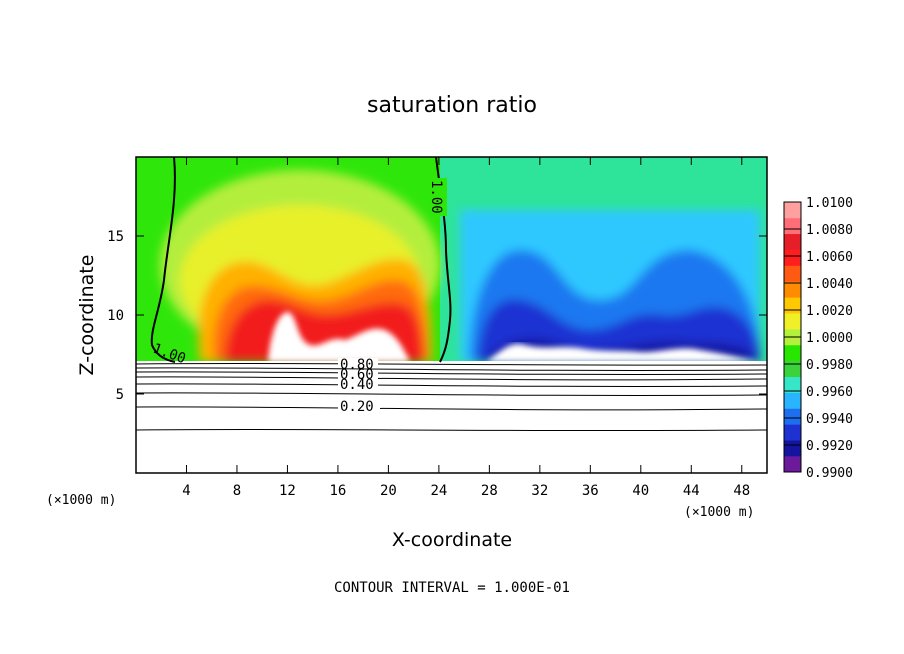 The image size is (904, 654). Describe the element at coordinates (829, 419) in the screenshot. I see `colorbar-label-0.9940: 0.9940` at that location.